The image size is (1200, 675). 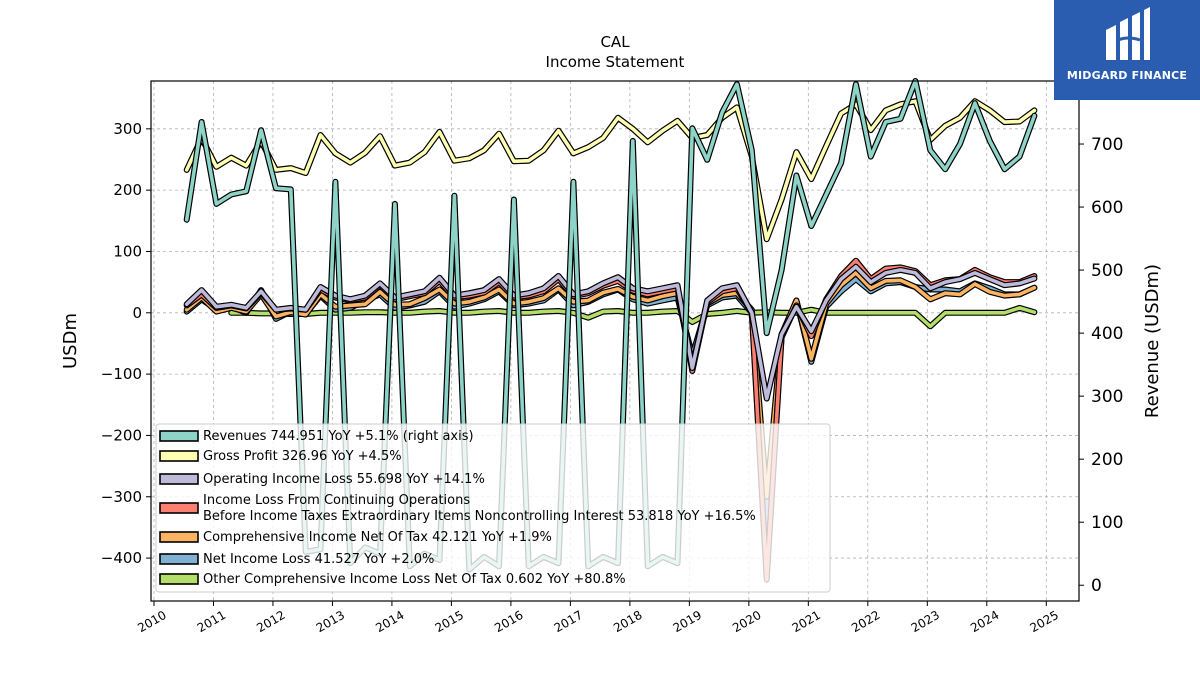 I want to click on y-tick-label-left: 300, so click(x=127, y=129).